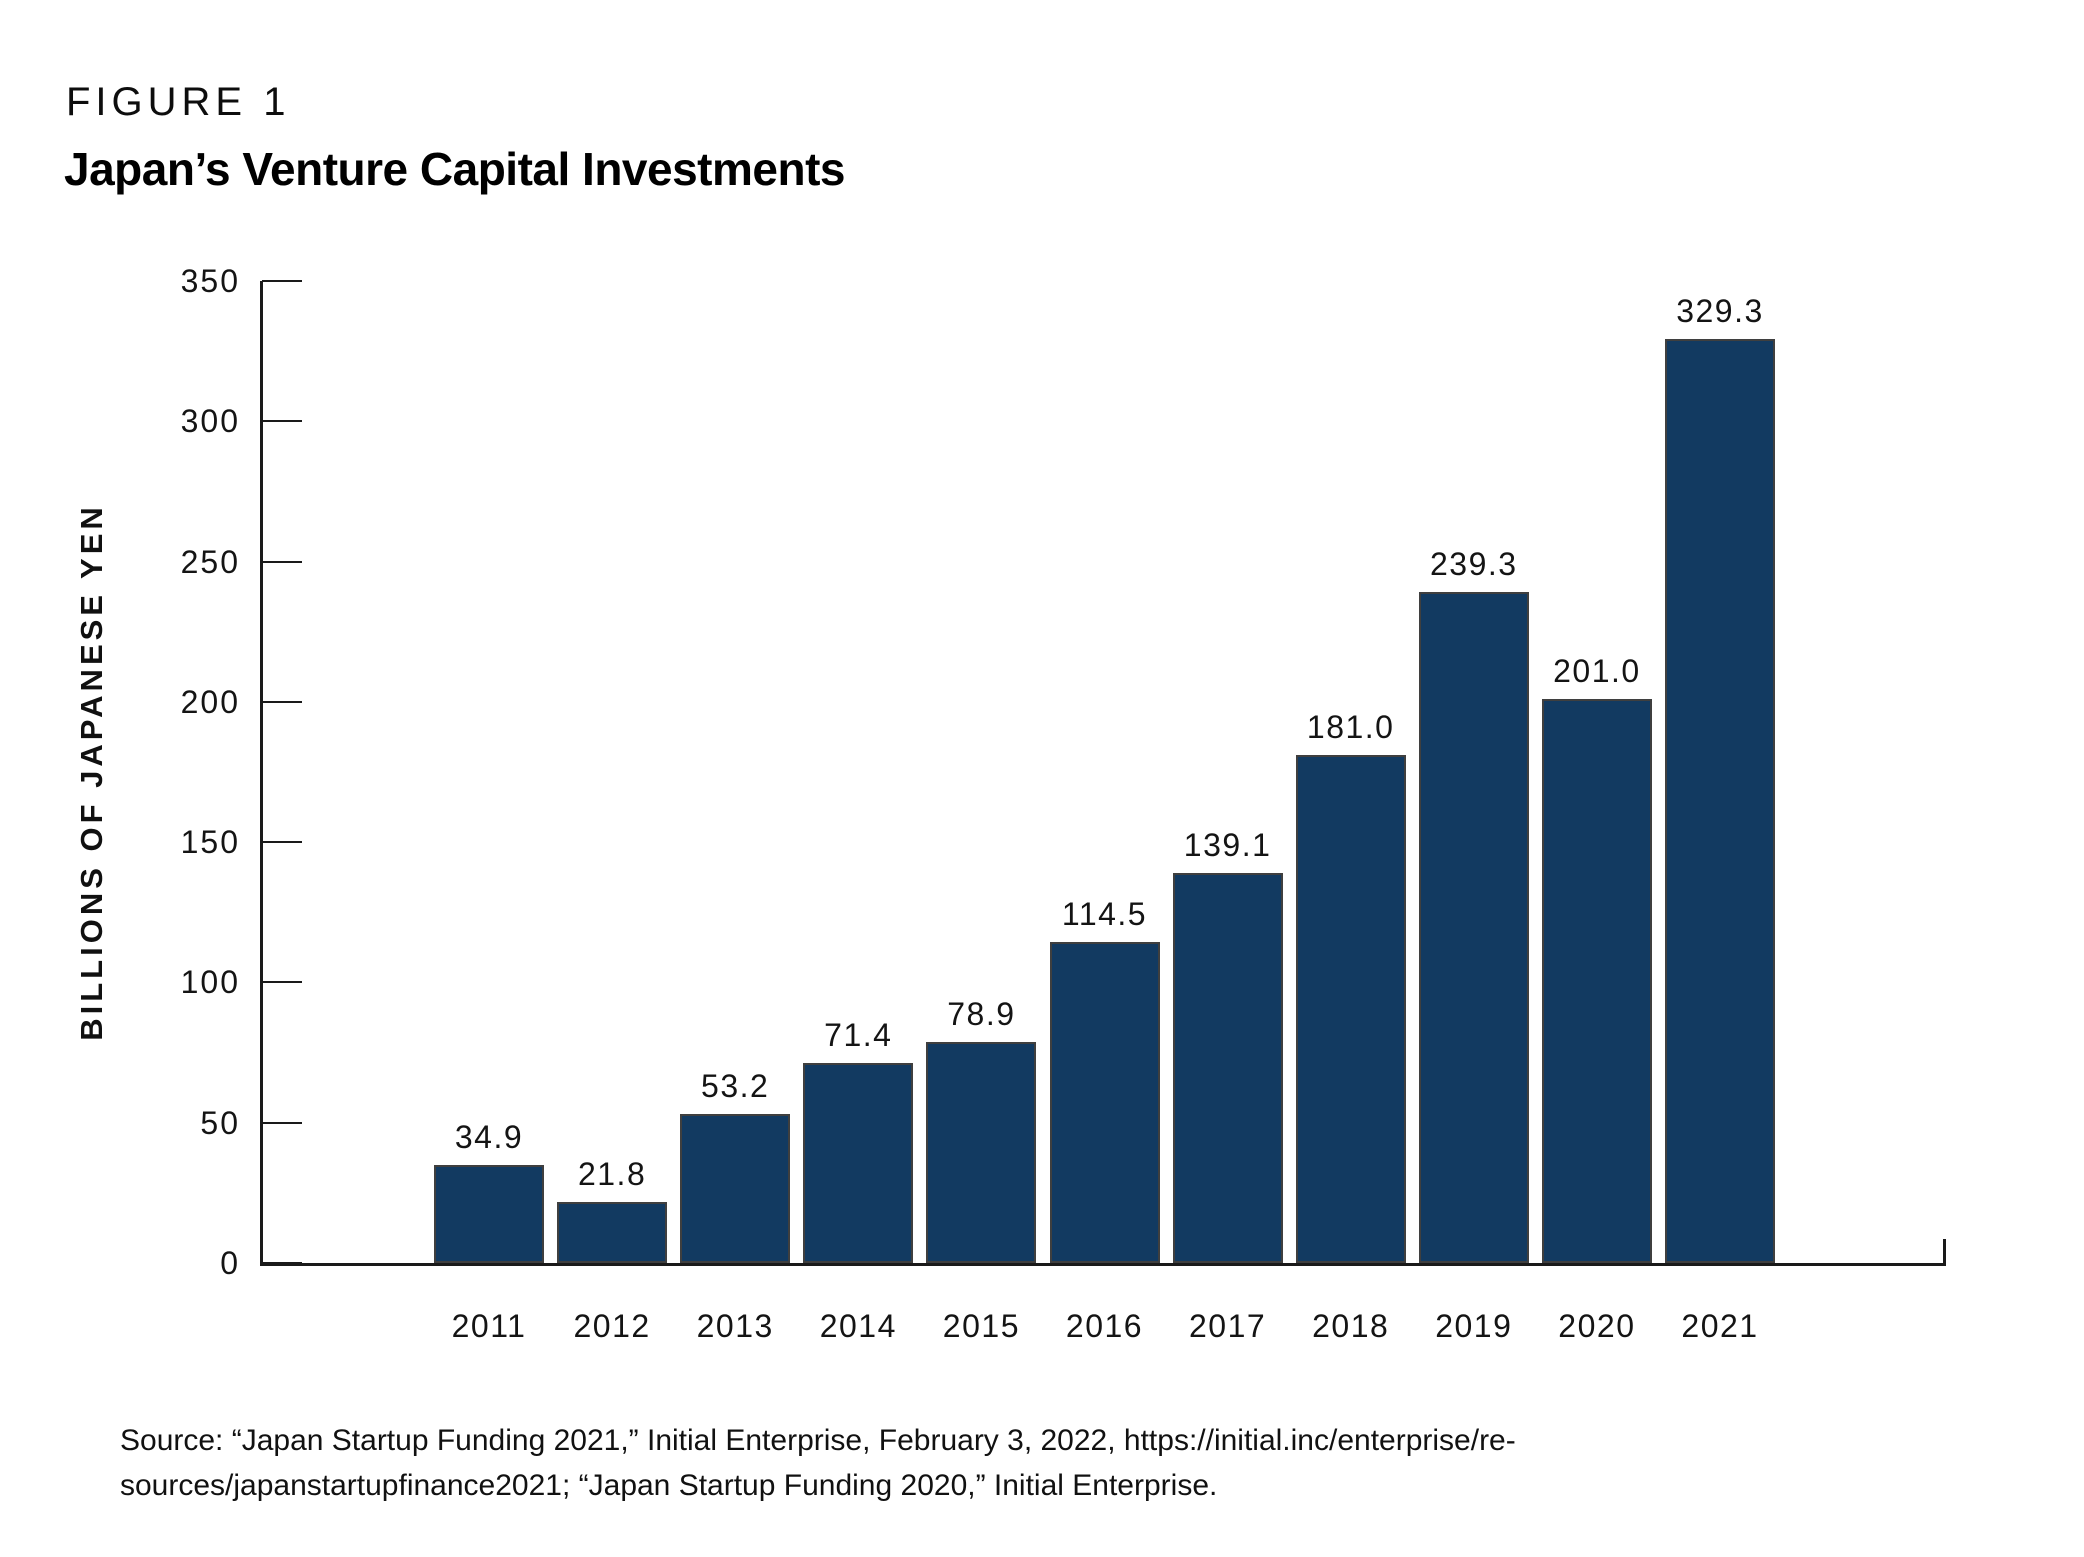 The height and width of the screenshot is (1557, 2084). I want to click on y-tick-label: 100, so click(210, 982).